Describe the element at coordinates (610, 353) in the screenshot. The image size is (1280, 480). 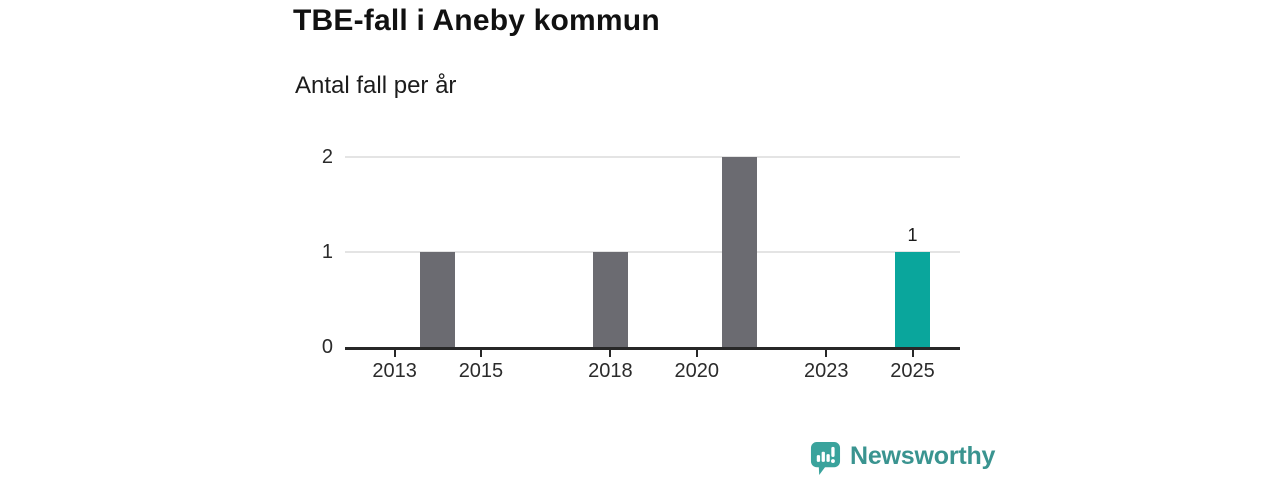
I see `x-tick-2018` at that location.